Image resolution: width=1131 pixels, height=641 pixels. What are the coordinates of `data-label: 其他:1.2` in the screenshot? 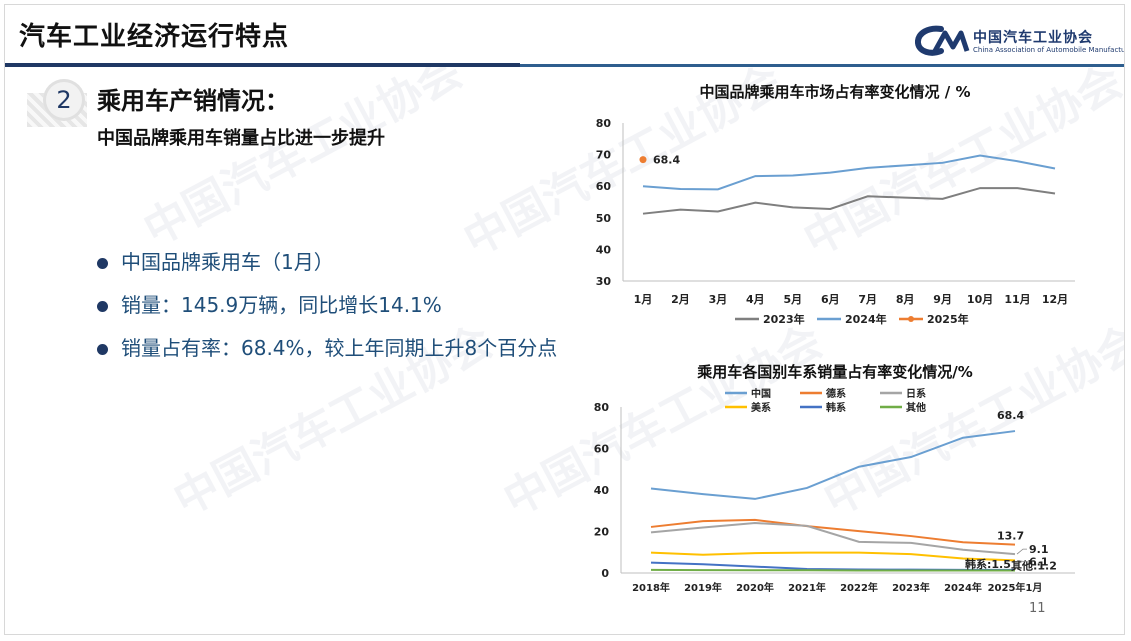 It's located at (1034, 566).